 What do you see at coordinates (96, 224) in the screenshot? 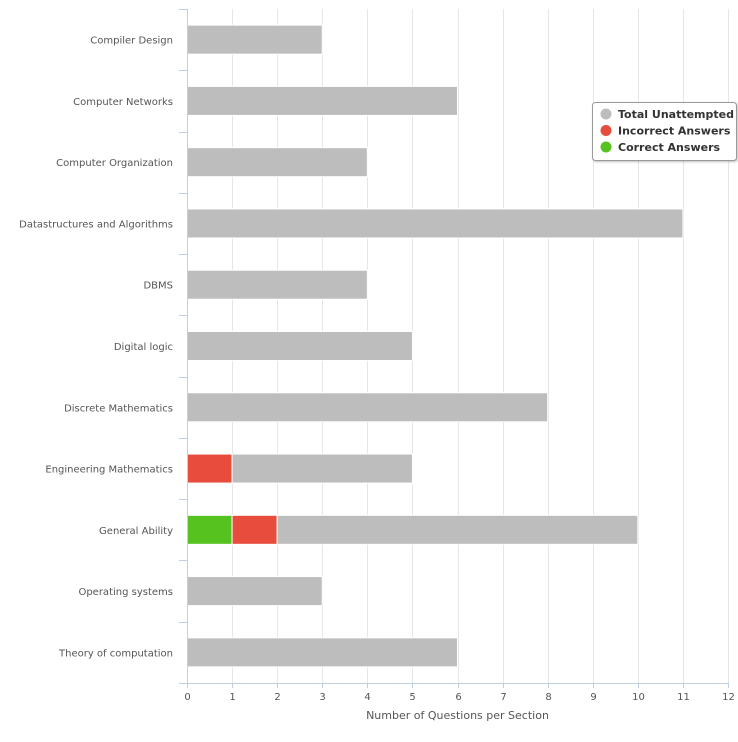
I see `category-label: Datastructures and Algorithms` at bounding box center [96, 224].